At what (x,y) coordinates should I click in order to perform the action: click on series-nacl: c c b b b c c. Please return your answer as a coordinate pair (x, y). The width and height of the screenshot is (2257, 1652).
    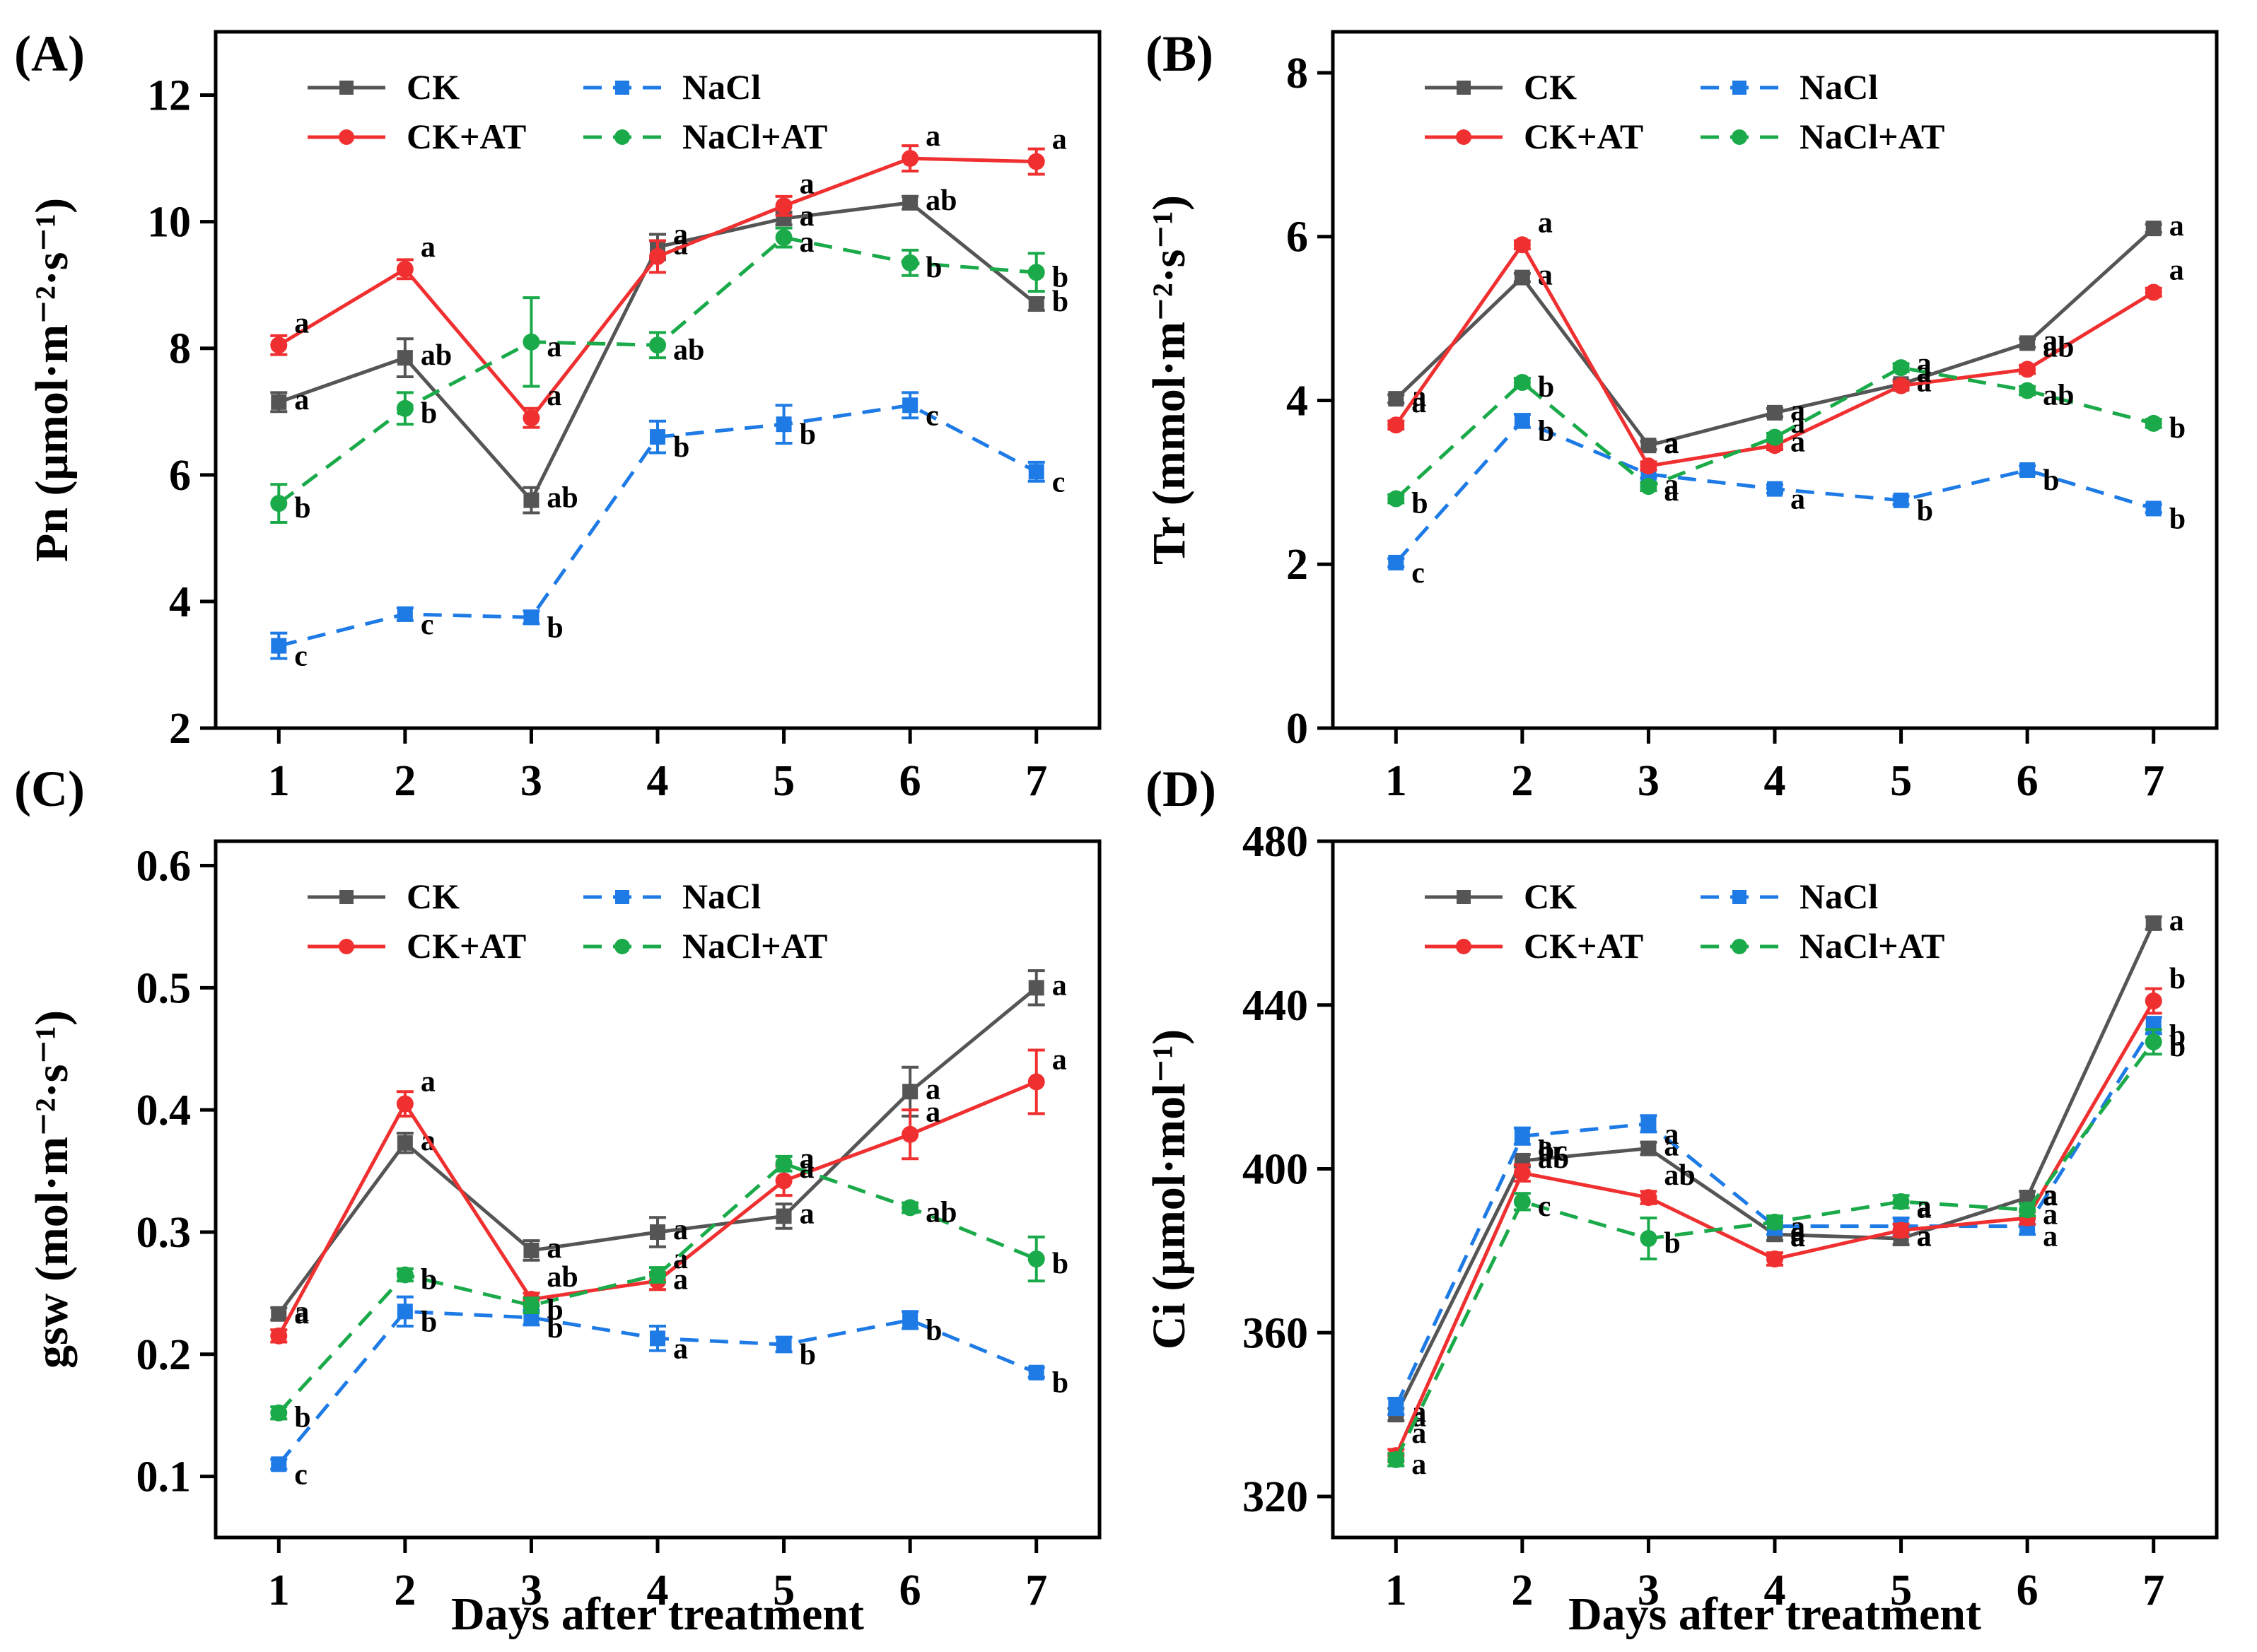
    Looking at the image, I should click on (668, 532).